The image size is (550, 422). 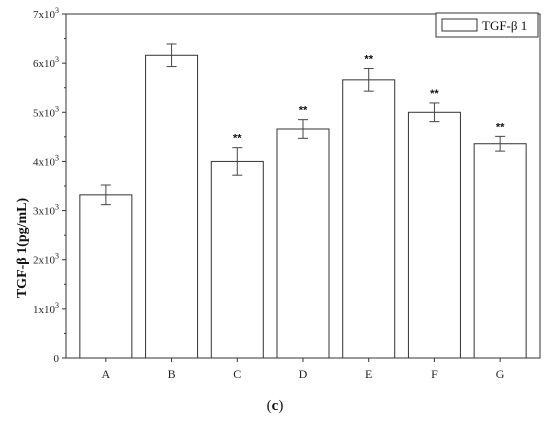 I want to click on legend-swatch, so click(x=459, y=25).